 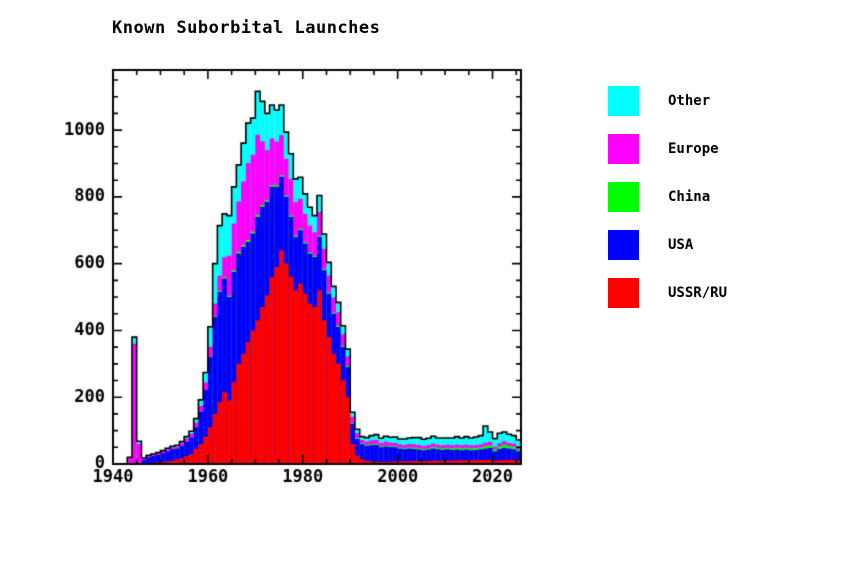 I want to click on legend-item-usa: USA, so click(x=723, y=254).